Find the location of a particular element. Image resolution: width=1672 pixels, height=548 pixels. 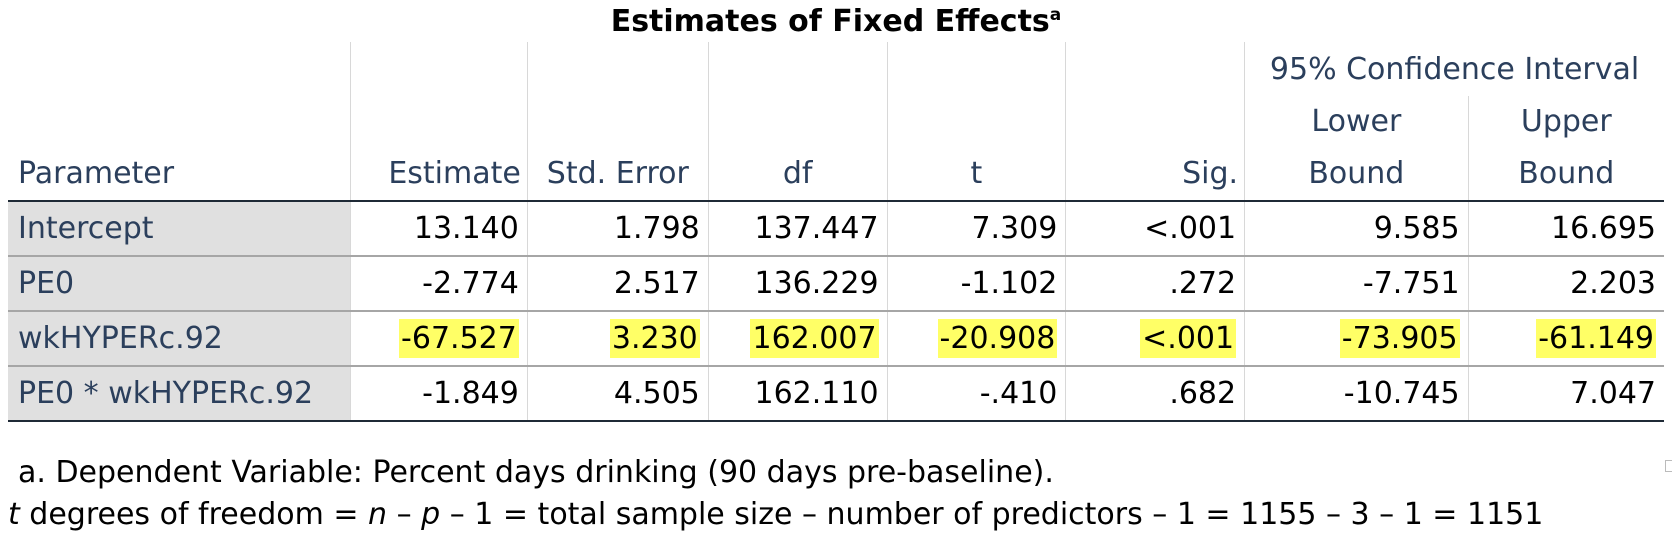

header-t: t is located at coordinates (976, 175).